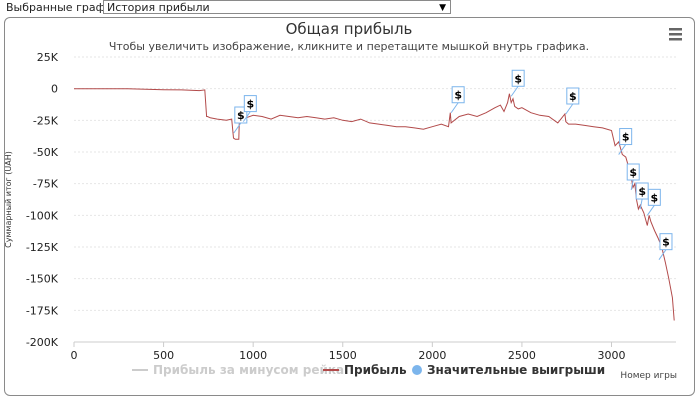 This screenshot has width=700, height=400. Describe the element at coordinates (48, 57) in the screenshot. I see `y-tick-label: 25K` at that location.